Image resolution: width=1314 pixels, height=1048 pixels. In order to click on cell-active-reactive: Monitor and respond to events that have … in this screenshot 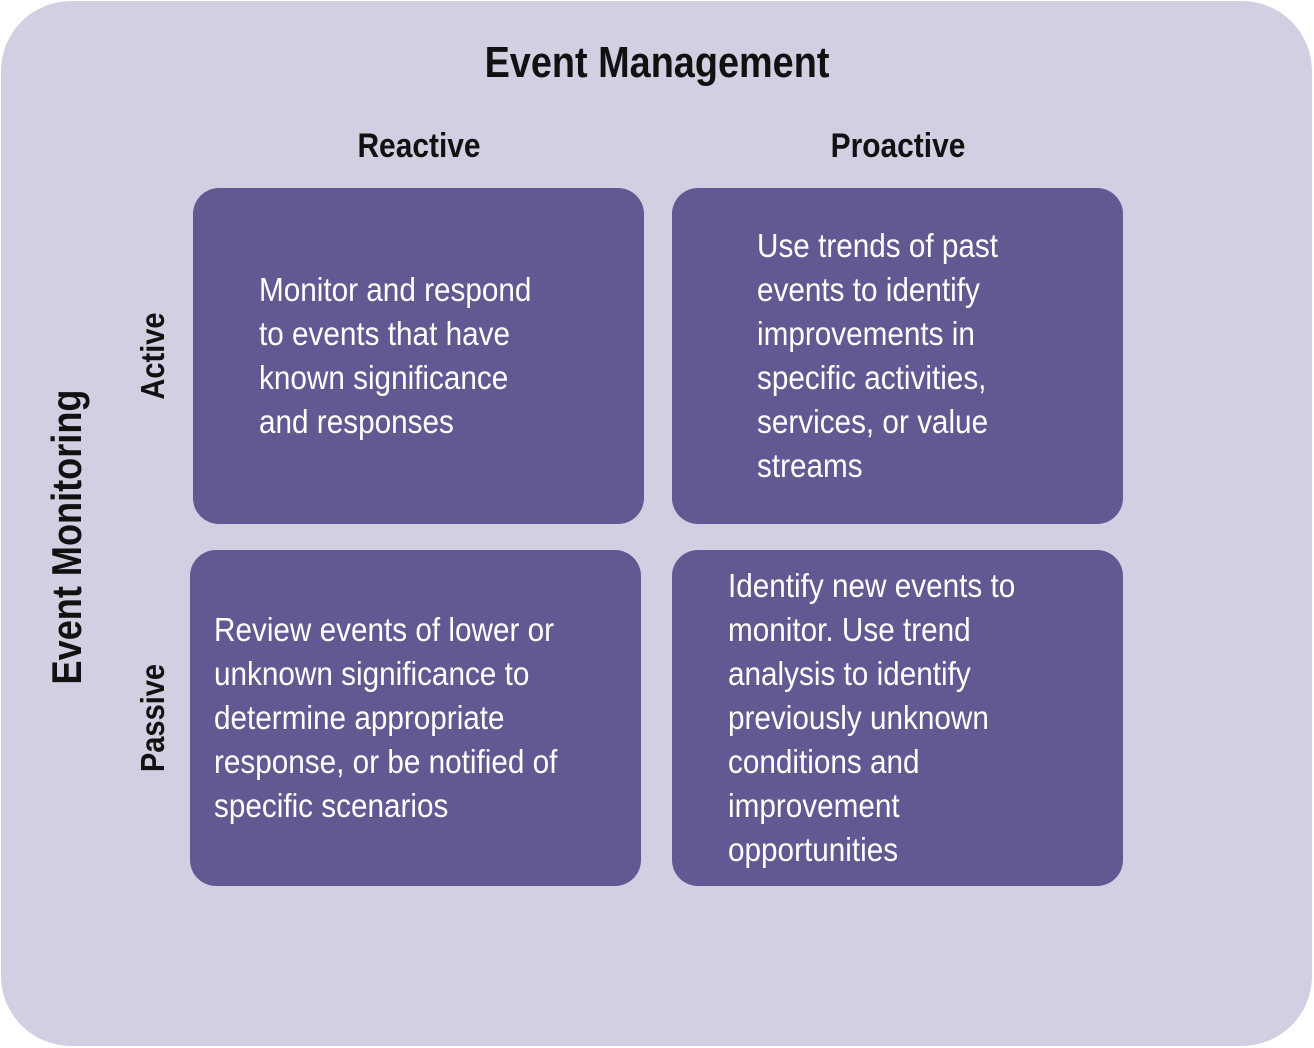, I will do `click(418, 356)`.